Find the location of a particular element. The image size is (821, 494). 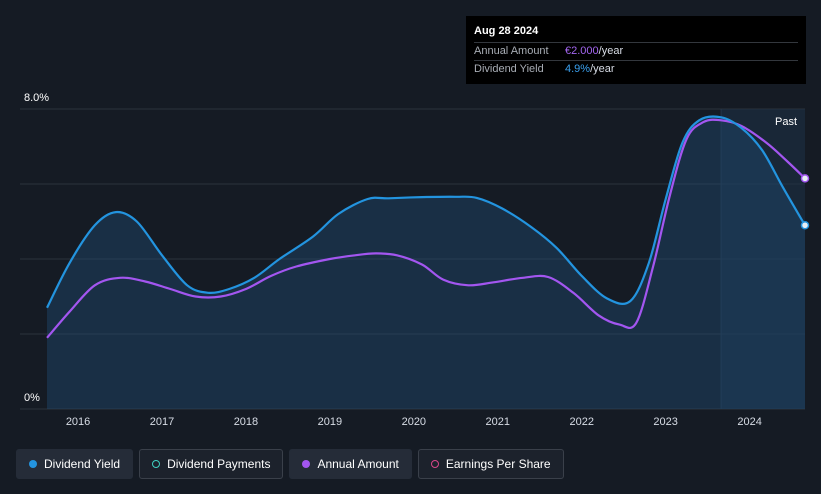

x-tick-label: 2016 is located at coordinates (78, 422).